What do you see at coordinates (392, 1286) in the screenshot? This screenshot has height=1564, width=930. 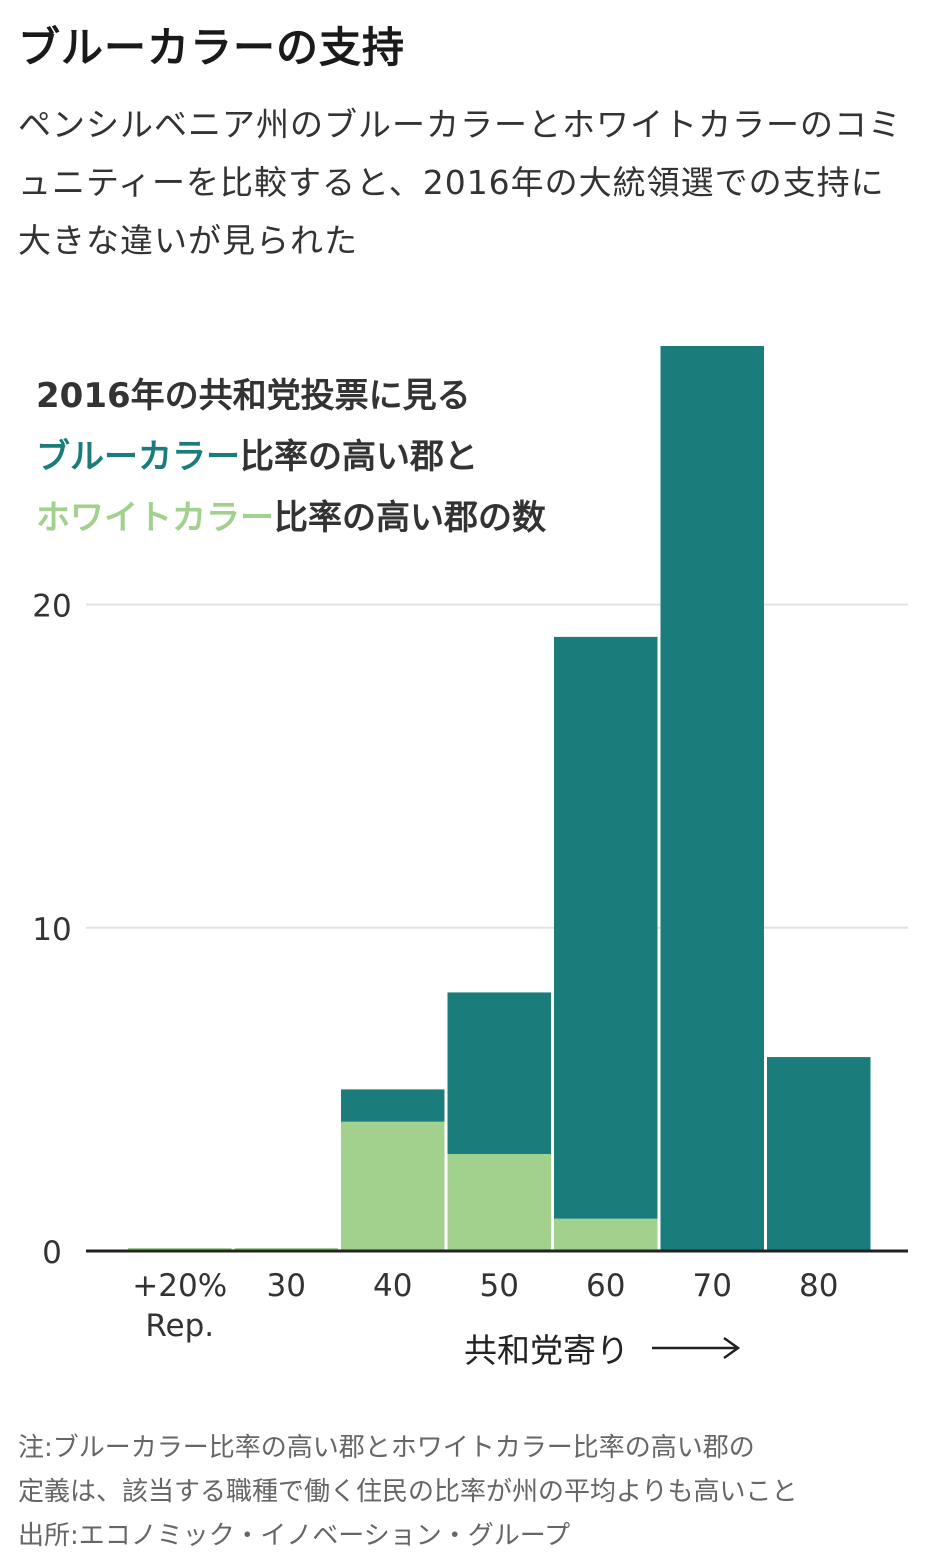 I see `x-tick-label-2: 40` at bounding box center [392, 1286].